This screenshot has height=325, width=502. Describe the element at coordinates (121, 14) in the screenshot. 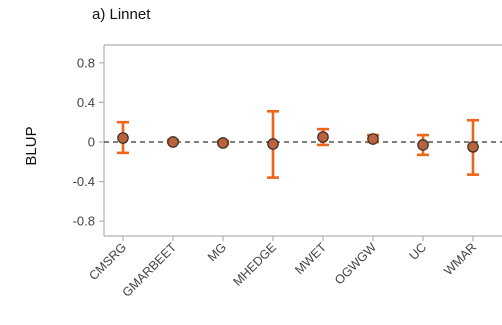

I see `chart-title: a) Linnet` at that location.